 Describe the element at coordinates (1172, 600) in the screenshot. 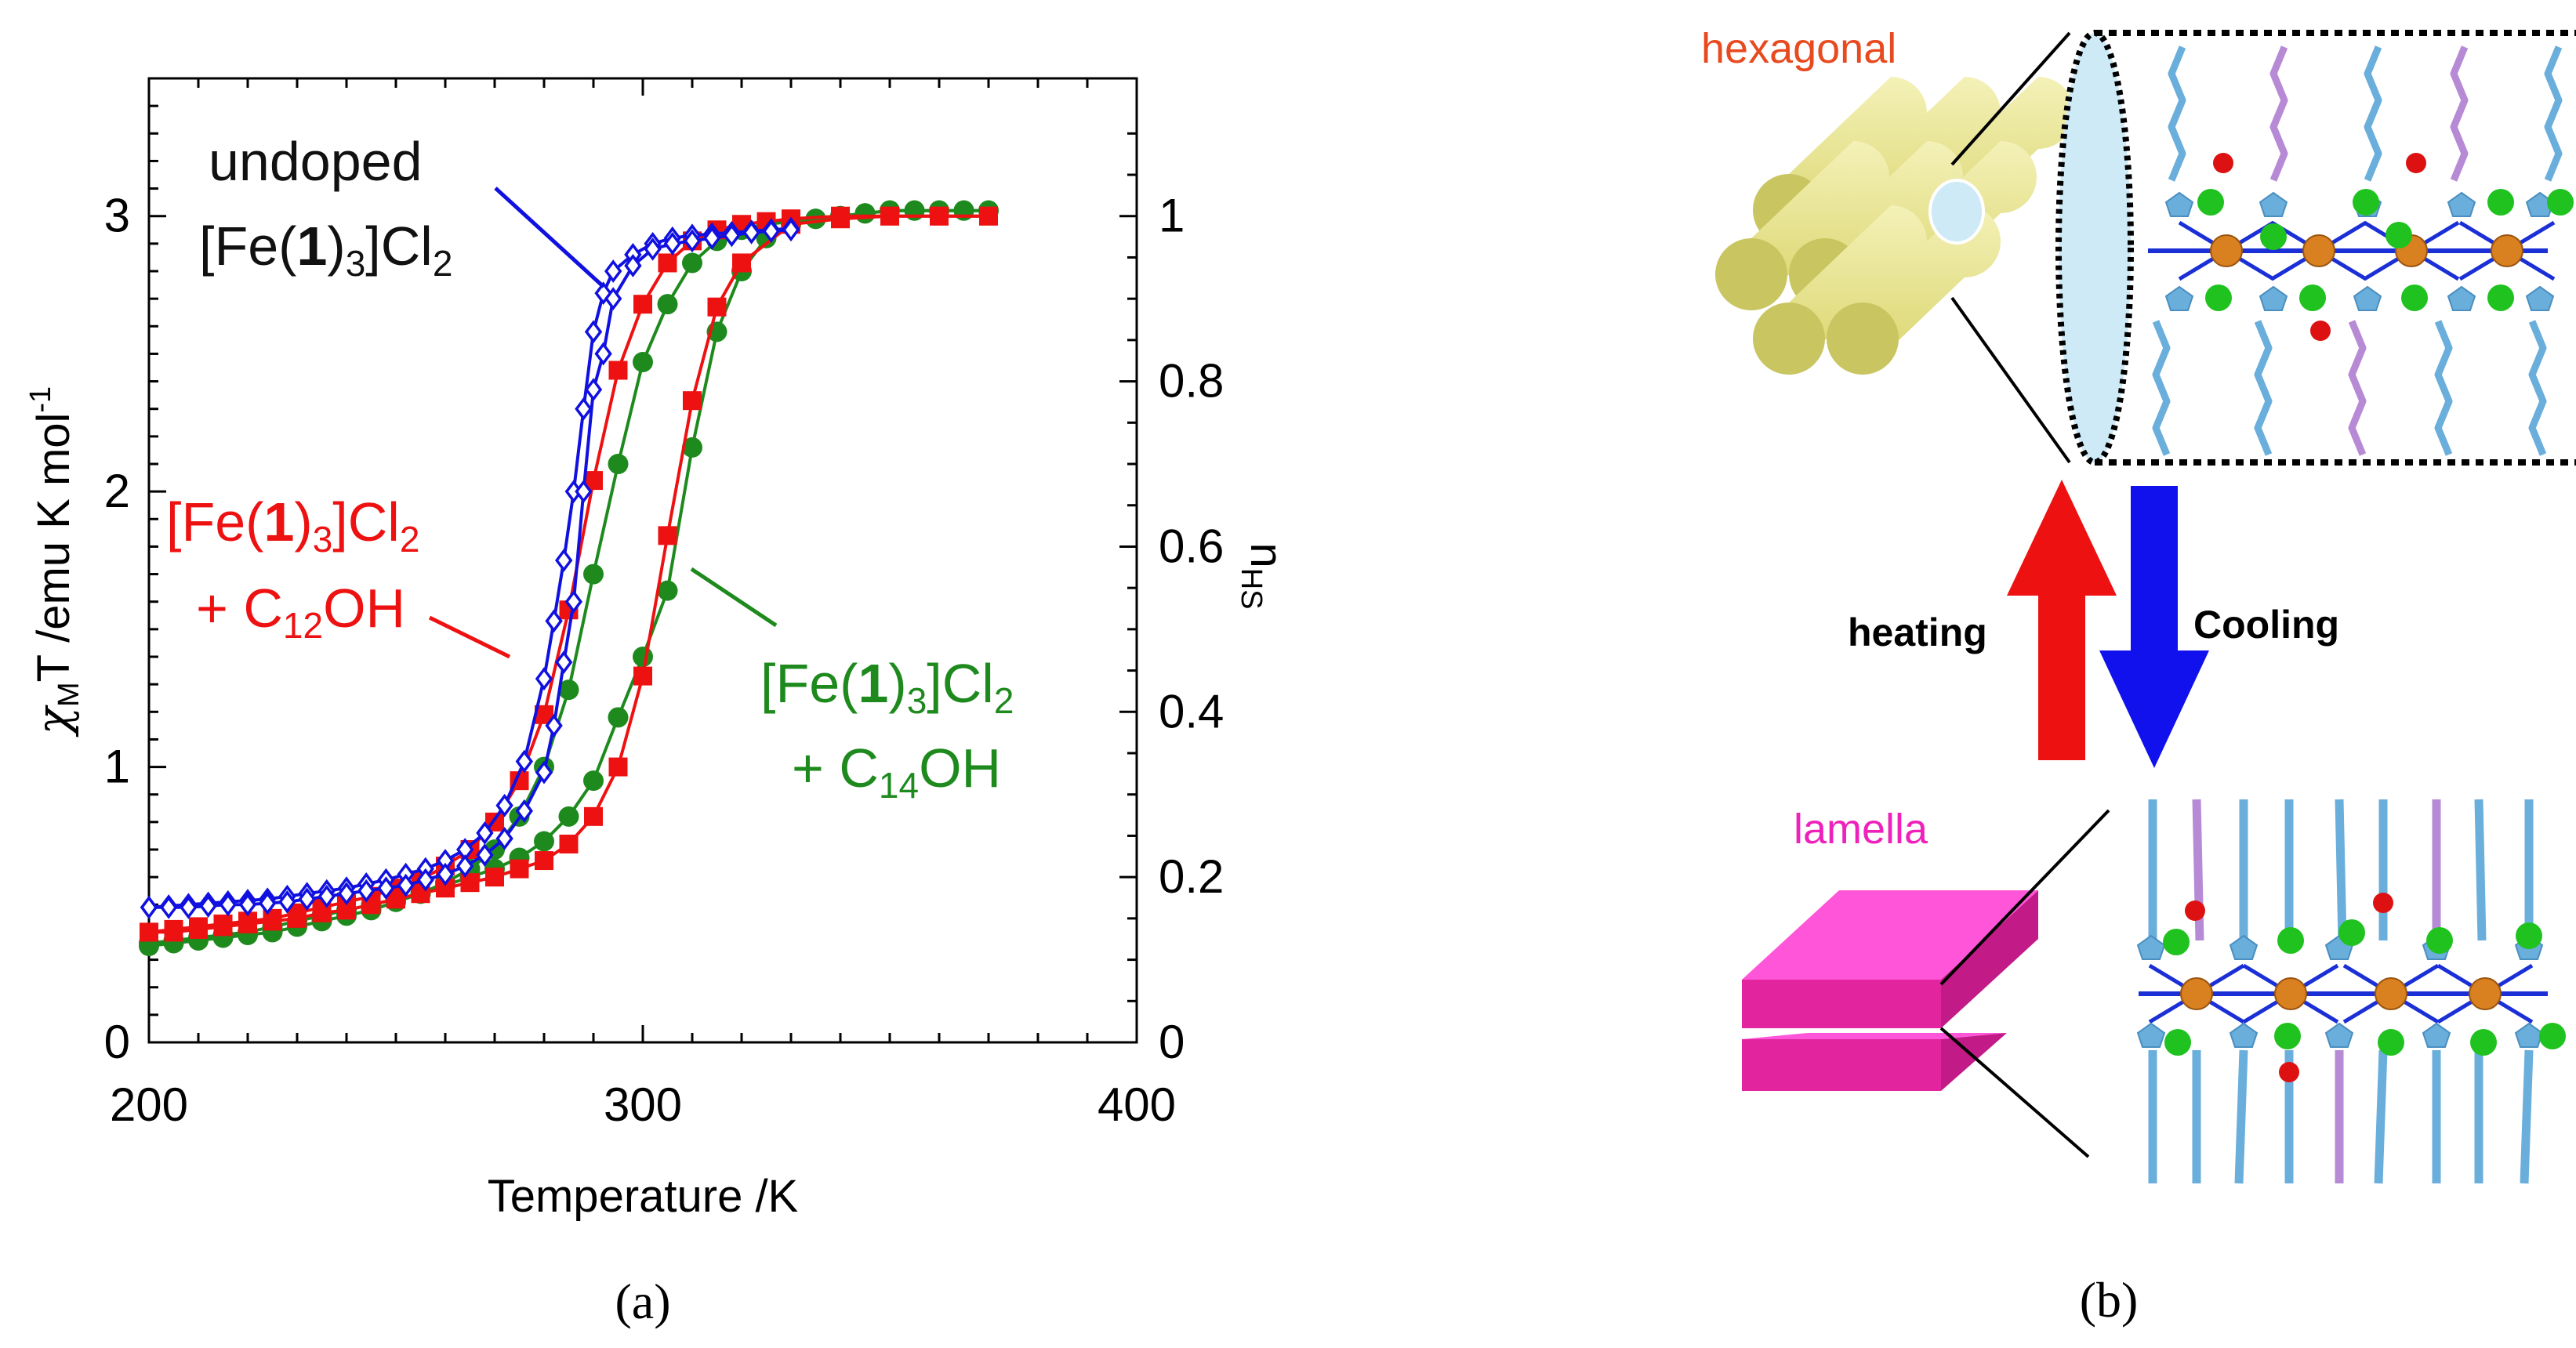

I see `y2-axis-ticks: 0 0.2 0.4 0.6 0.8 1` at that location.